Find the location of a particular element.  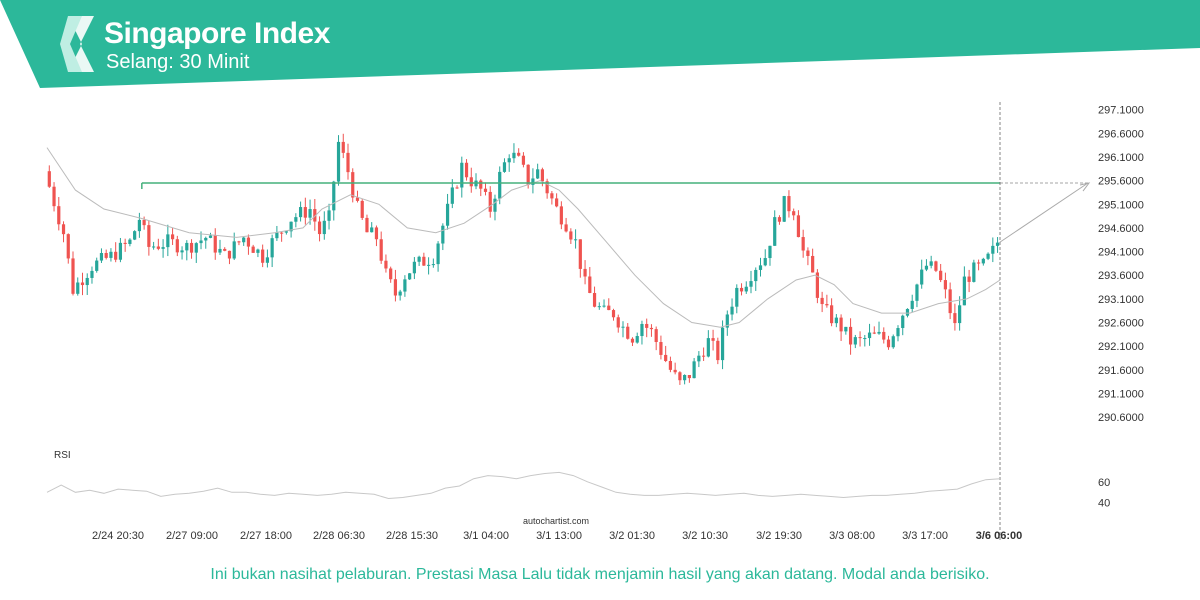

time-tick-label: 3/3 08:00 is located at coordinates (852, 536).